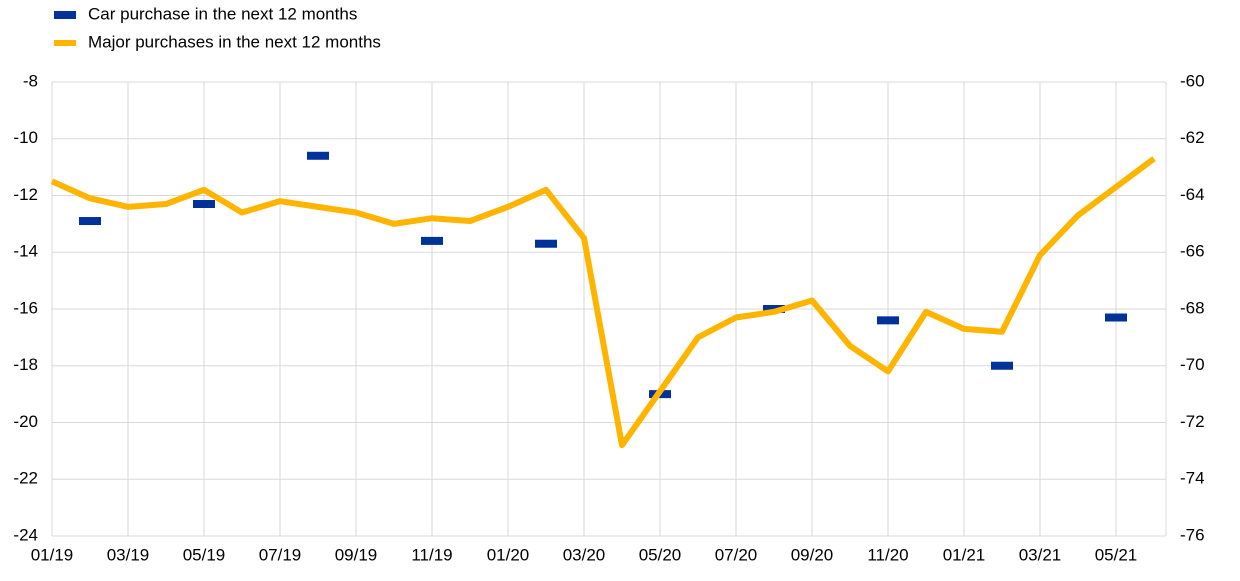  What do you see at coordinates (1192, 478) in the screenshot?
I see `y2-tick-label: -74` at bounding box center [1192, 478].